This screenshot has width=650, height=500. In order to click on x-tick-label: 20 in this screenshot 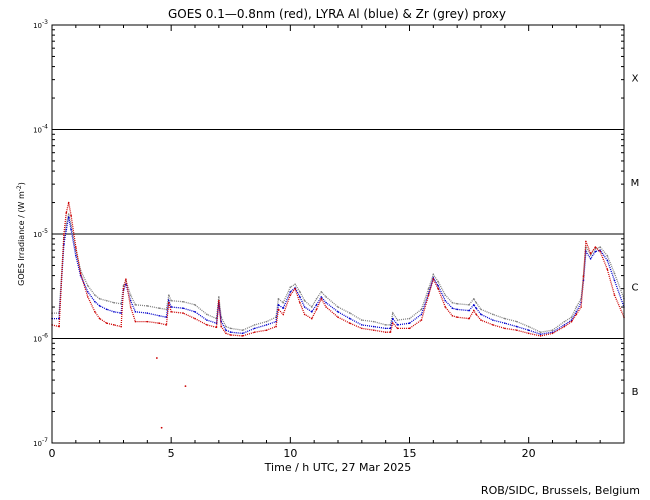, I will do `click(529, 453)`.